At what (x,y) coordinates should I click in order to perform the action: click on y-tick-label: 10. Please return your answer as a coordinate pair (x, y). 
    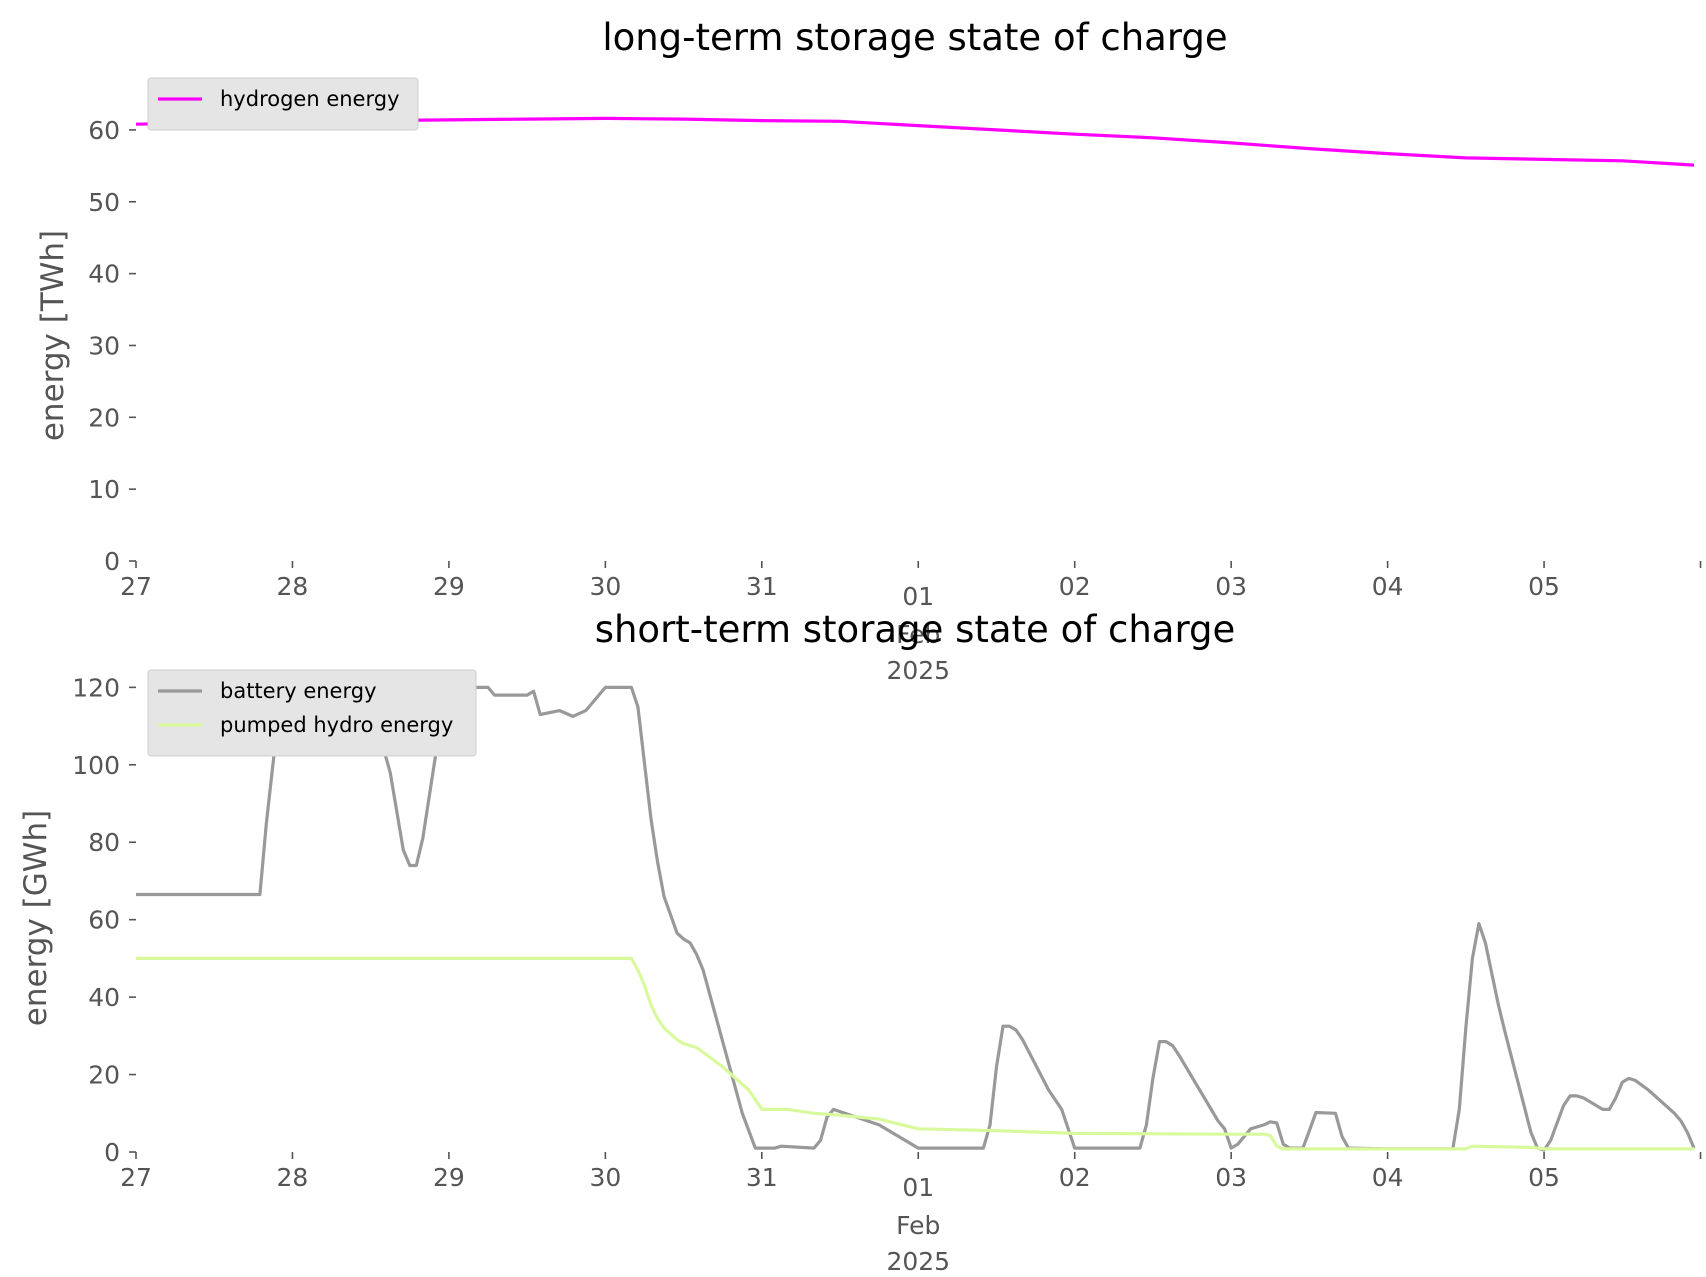
    Looking at the image, I should click on (104, 489).